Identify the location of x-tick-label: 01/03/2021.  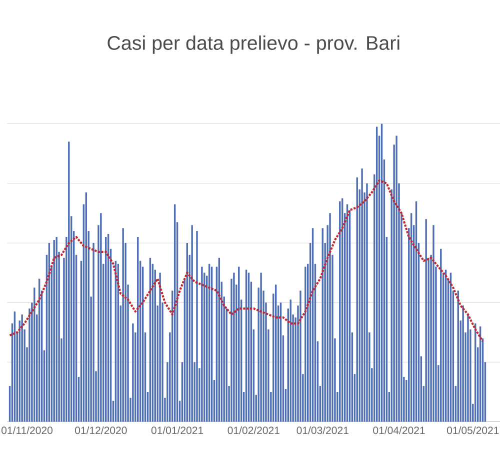
(322, 430).